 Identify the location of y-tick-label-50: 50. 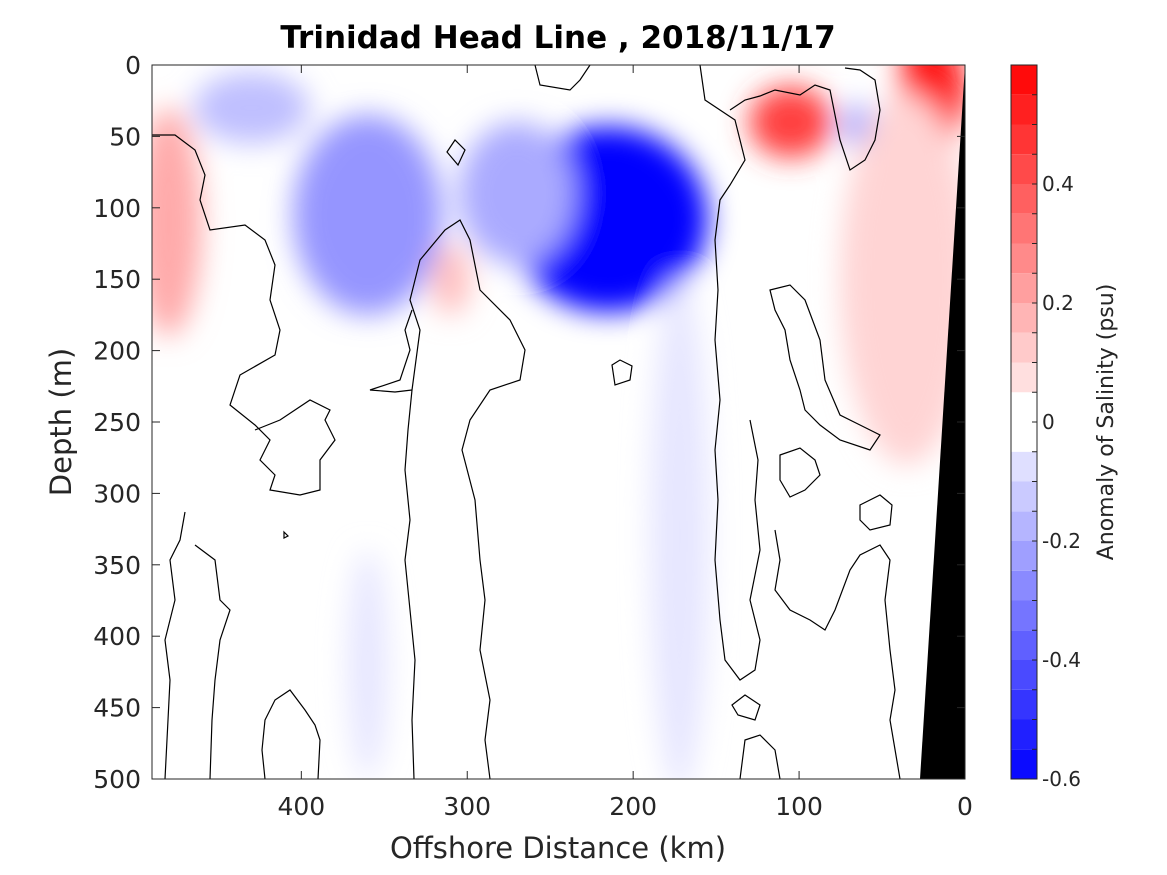
(125, 136).